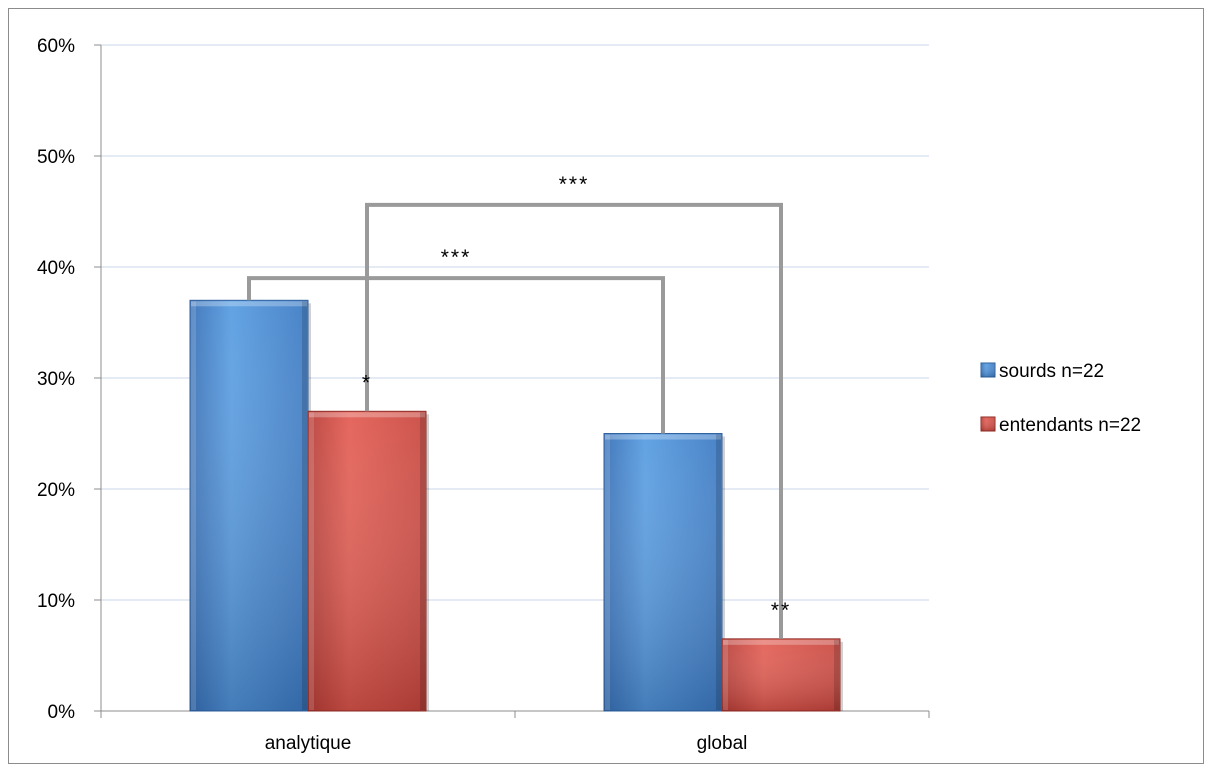  What do you see at coordinates (56, 268) in the screenshot?
I see `y-tick-label: 40%` at bounding box center [56, 268].